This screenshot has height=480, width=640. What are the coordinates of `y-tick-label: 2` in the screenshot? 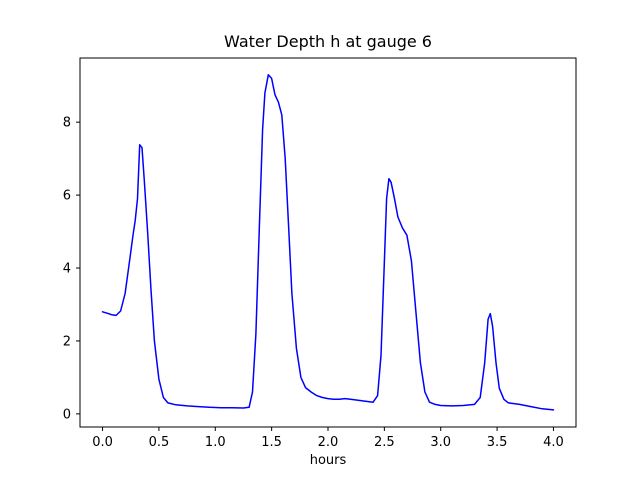 It's located at (67, 341).